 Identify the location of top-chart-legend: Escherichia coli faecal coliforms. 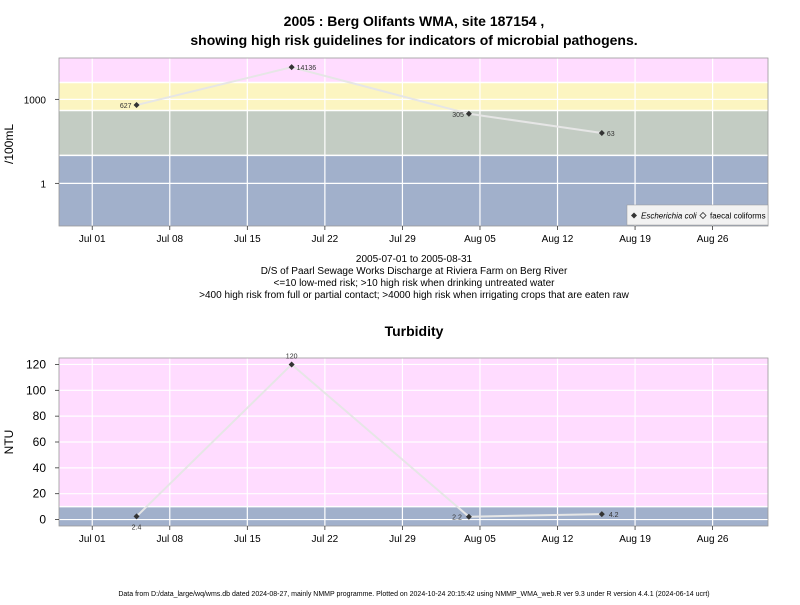
(697, 215).